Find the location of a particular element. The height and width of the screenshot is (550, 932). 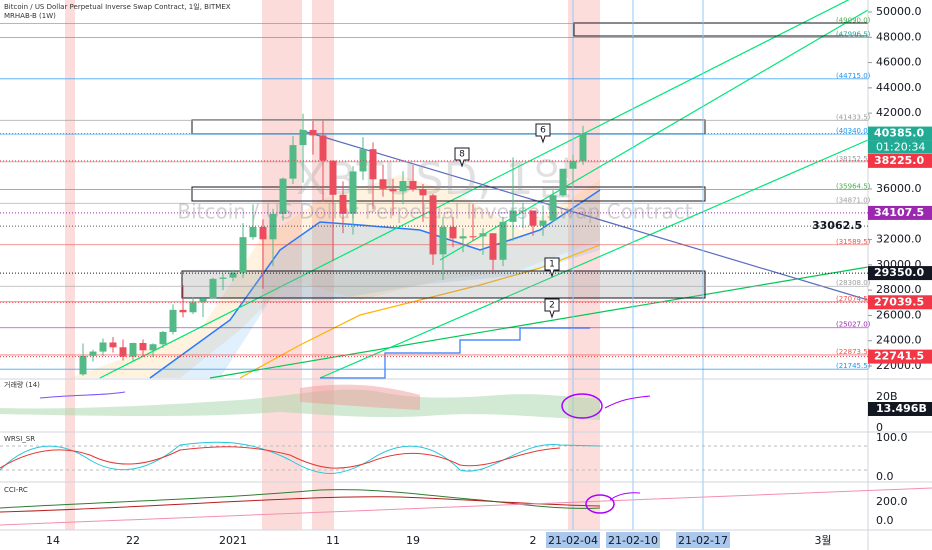

pane-title: 거래량 (14) is located at coordinates (22, 384).